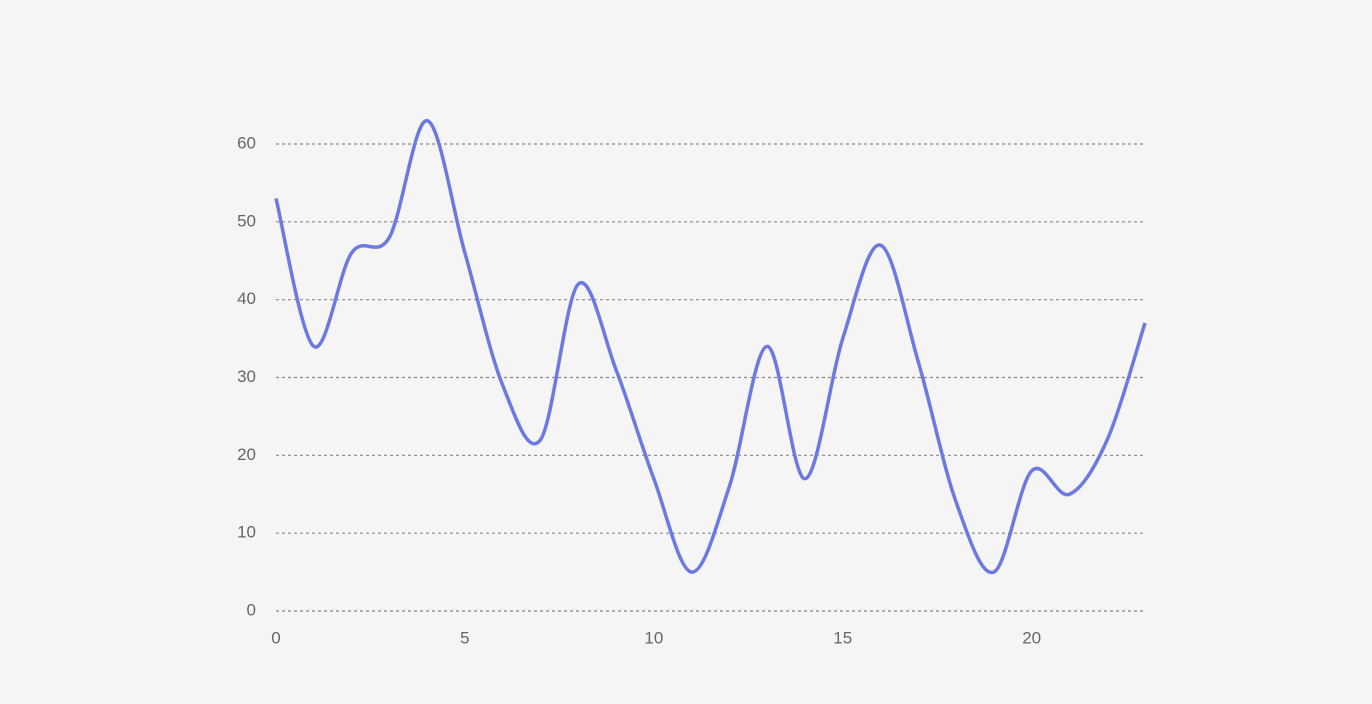 This screenshot has width=1372, height=704. Describe the element at coordinates (246, 454) in the screenshot. I see `y-tick-label: 20` at that location.